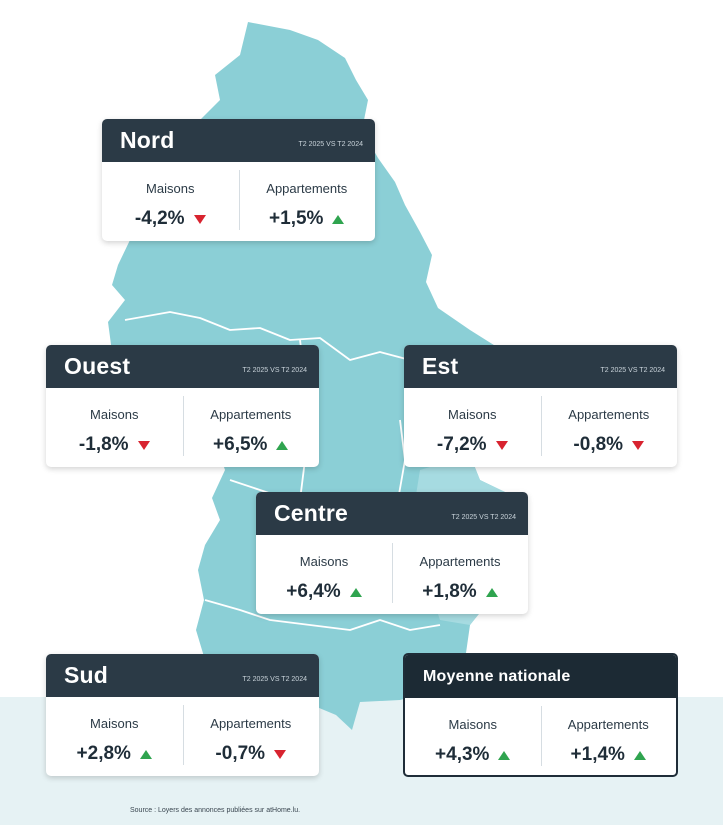 The width and height of the screenshot is (723, 825). I want to click on card-body: Maisons +2,8% Appartements -0,7%, so click(182, 736).